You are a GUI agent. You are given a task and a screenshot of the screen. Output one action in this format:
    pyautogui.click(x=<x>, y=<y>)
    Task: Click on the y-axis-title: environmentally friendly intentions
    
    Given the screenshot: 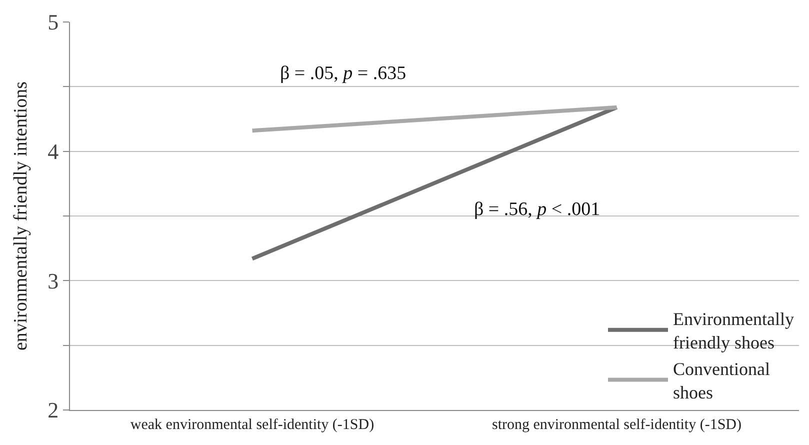 What is the action you would take?
    pyautogui.click(x=21, y=216)
    